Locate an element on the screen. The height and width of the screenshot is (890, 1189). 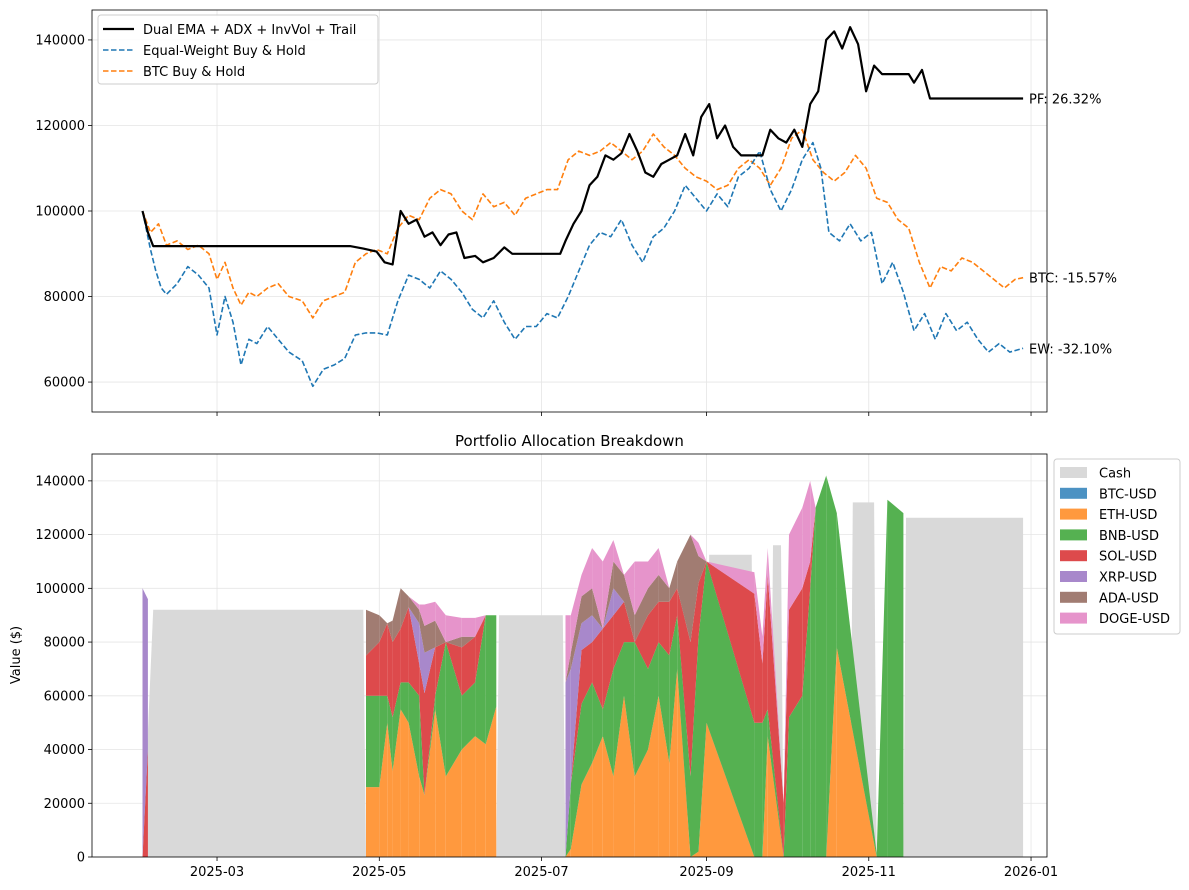
bottom-xtick-label: 2025-11 is located at coordinates (869, 872).